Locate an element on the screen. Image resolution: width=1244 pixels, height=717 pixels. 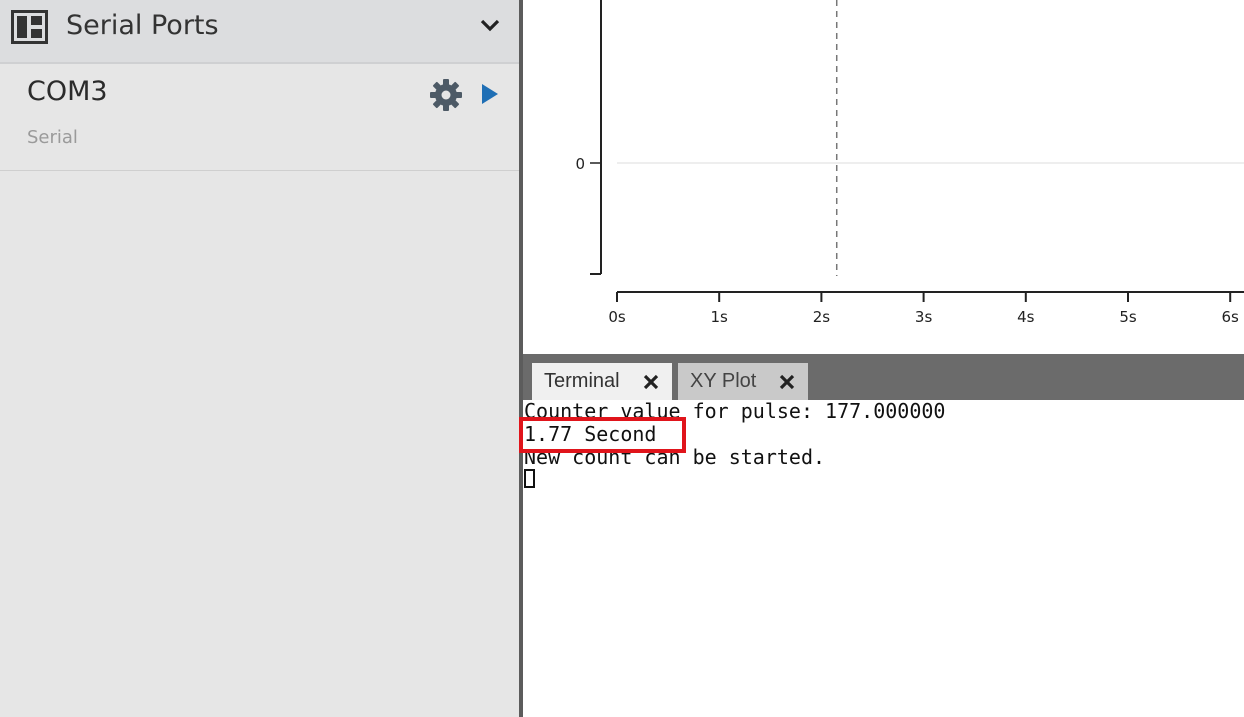
tab-terminal: Terminal is located at coordinates (602, 381).